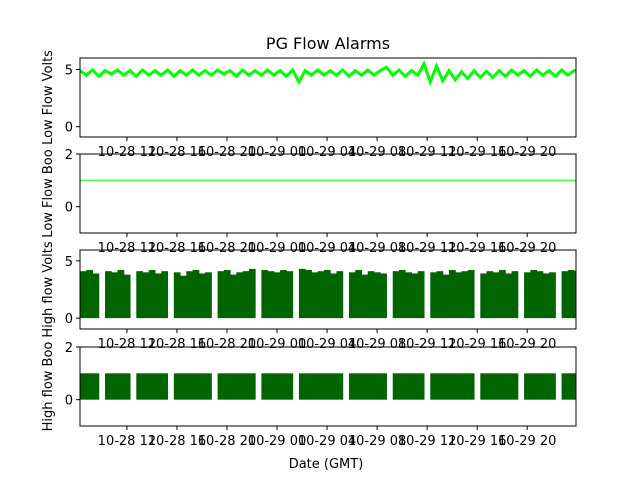  I want to click on y-axis-label: Low Flow Boo, so click(48, 193).